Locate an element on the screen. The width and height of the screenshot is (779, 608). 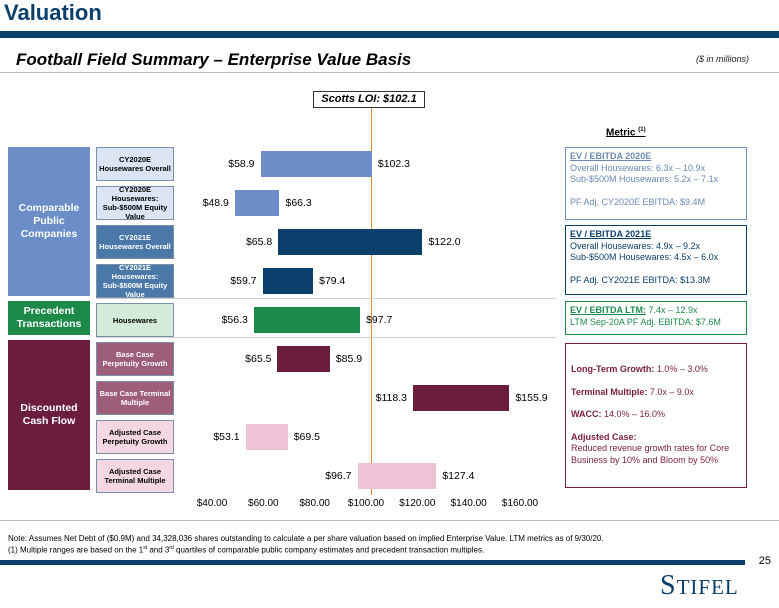
logo-initial: S is located at coordinates (668, 585).